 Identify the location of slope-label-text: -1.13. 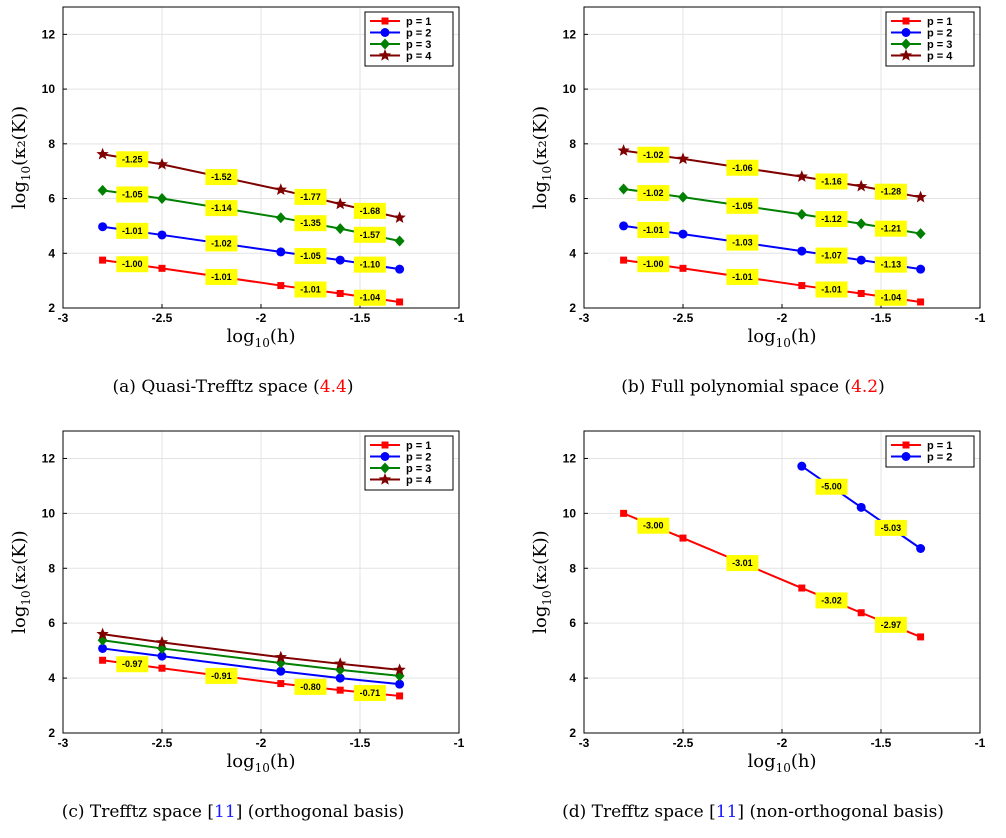
(891, 265).